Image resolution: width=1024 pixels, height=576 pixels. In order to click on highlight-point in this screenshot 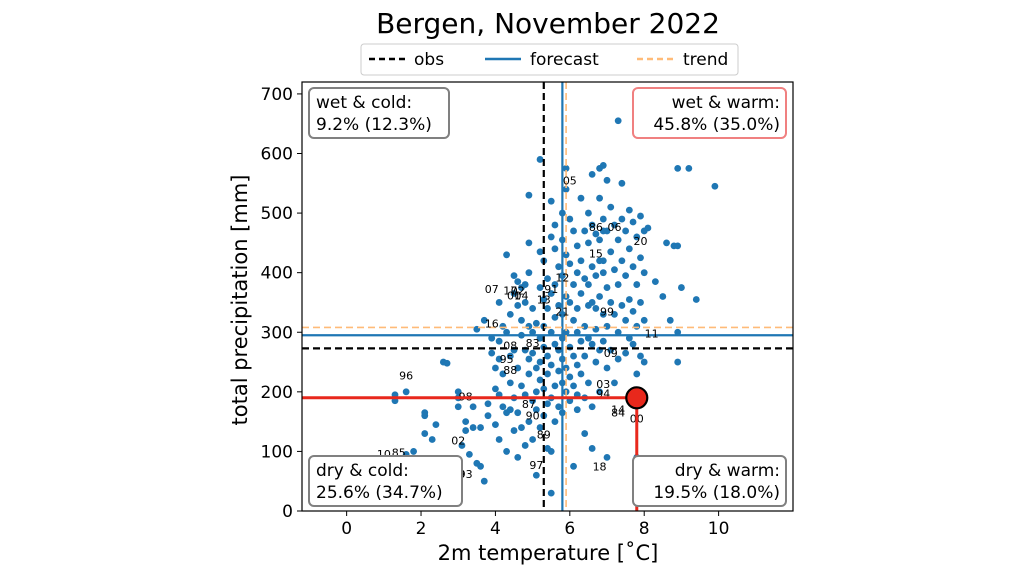, I will do `click(637, 398)`.